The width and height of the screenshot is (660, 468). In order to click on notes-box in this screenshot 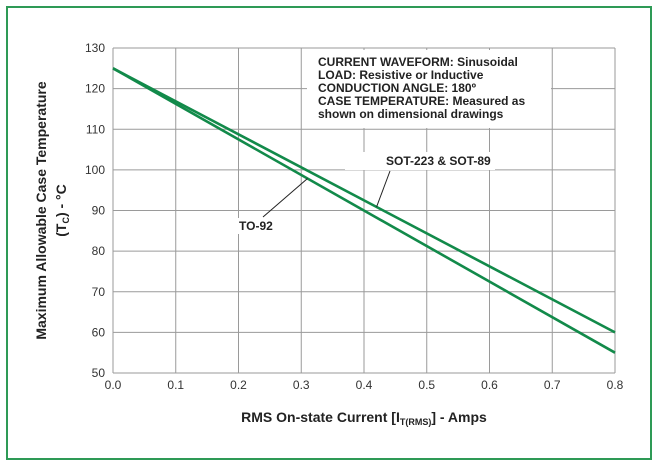, I will do `click(429, 89)`.